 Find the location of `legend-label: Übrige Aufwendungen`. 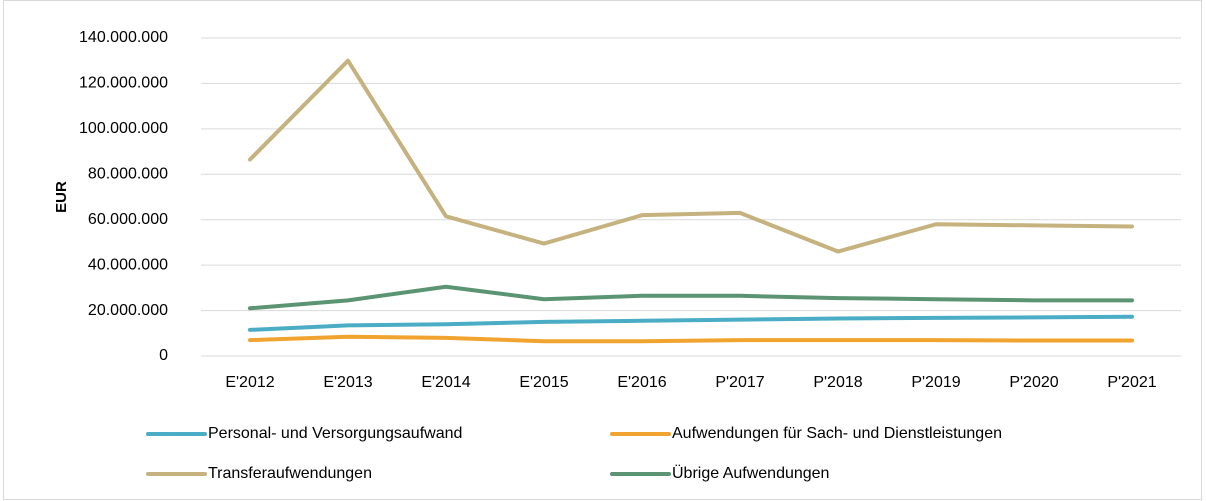

legend-label: Übrige Aufwendungen is located at coordinates (750, 473).